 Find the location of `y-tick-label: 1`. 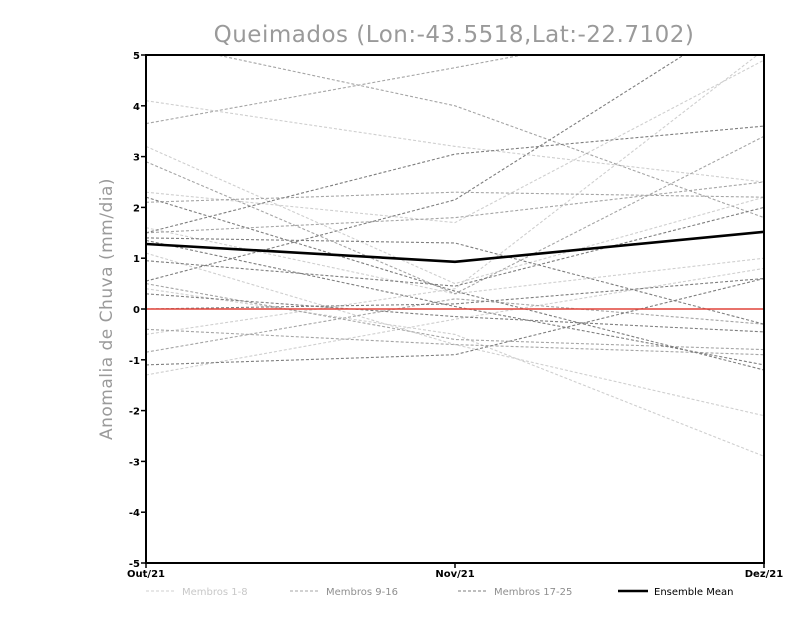

y-tick-label: 1 is located at coordinates (136, 259).